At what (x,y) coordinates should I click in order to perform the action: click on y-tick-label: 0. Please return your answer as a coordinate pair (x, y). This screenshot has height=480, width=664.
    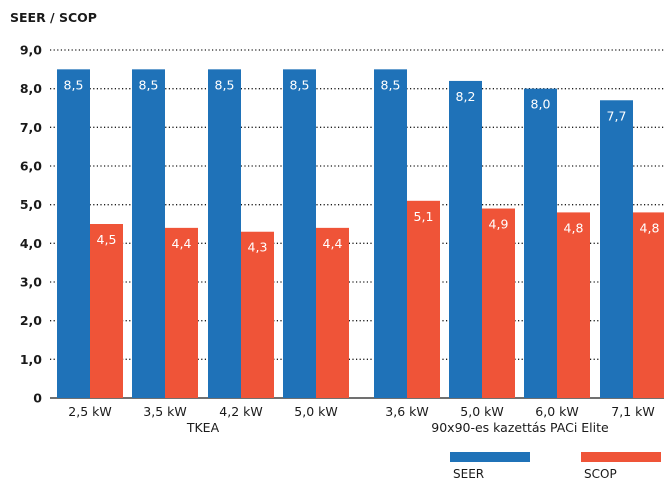
    Looking at the image, I should click on (37, 398).